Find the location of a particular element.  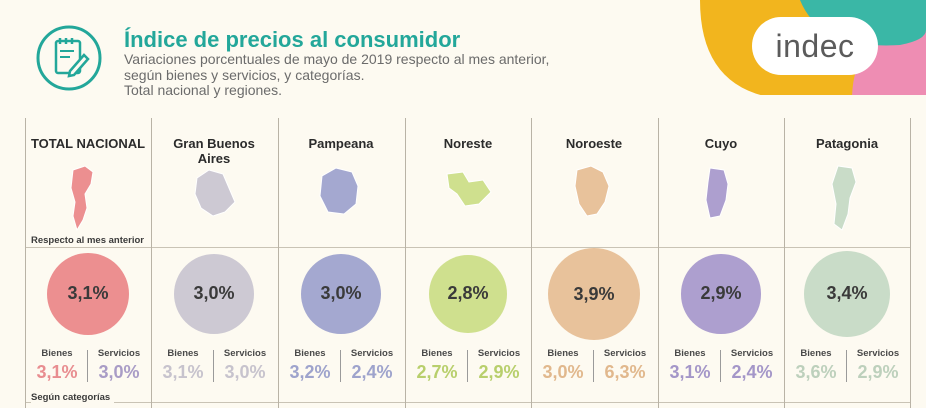

region-name: Noreste is located at coordinates (468, 143).